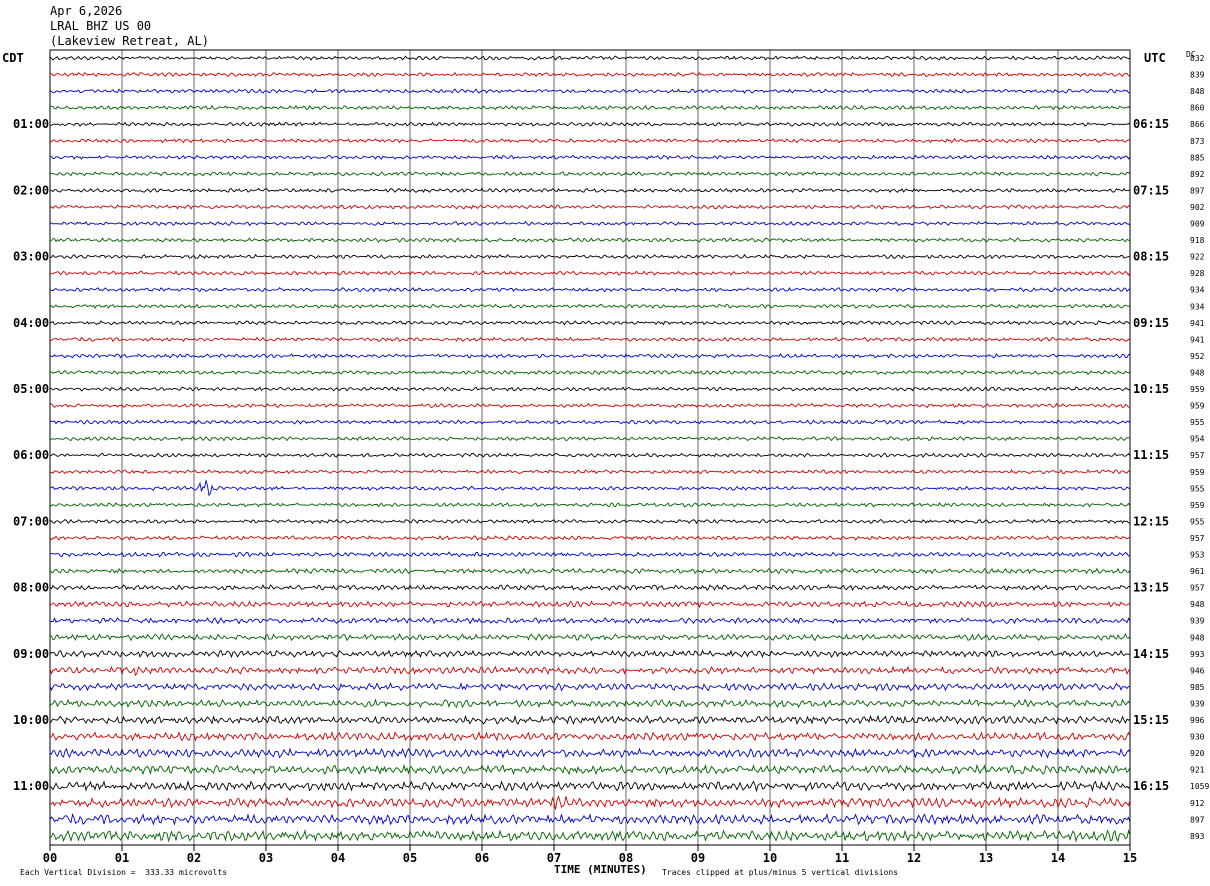  Describe the element at coordinates (1197, 124) in the screenshot. I see `dc-value-label: 866` at that location.